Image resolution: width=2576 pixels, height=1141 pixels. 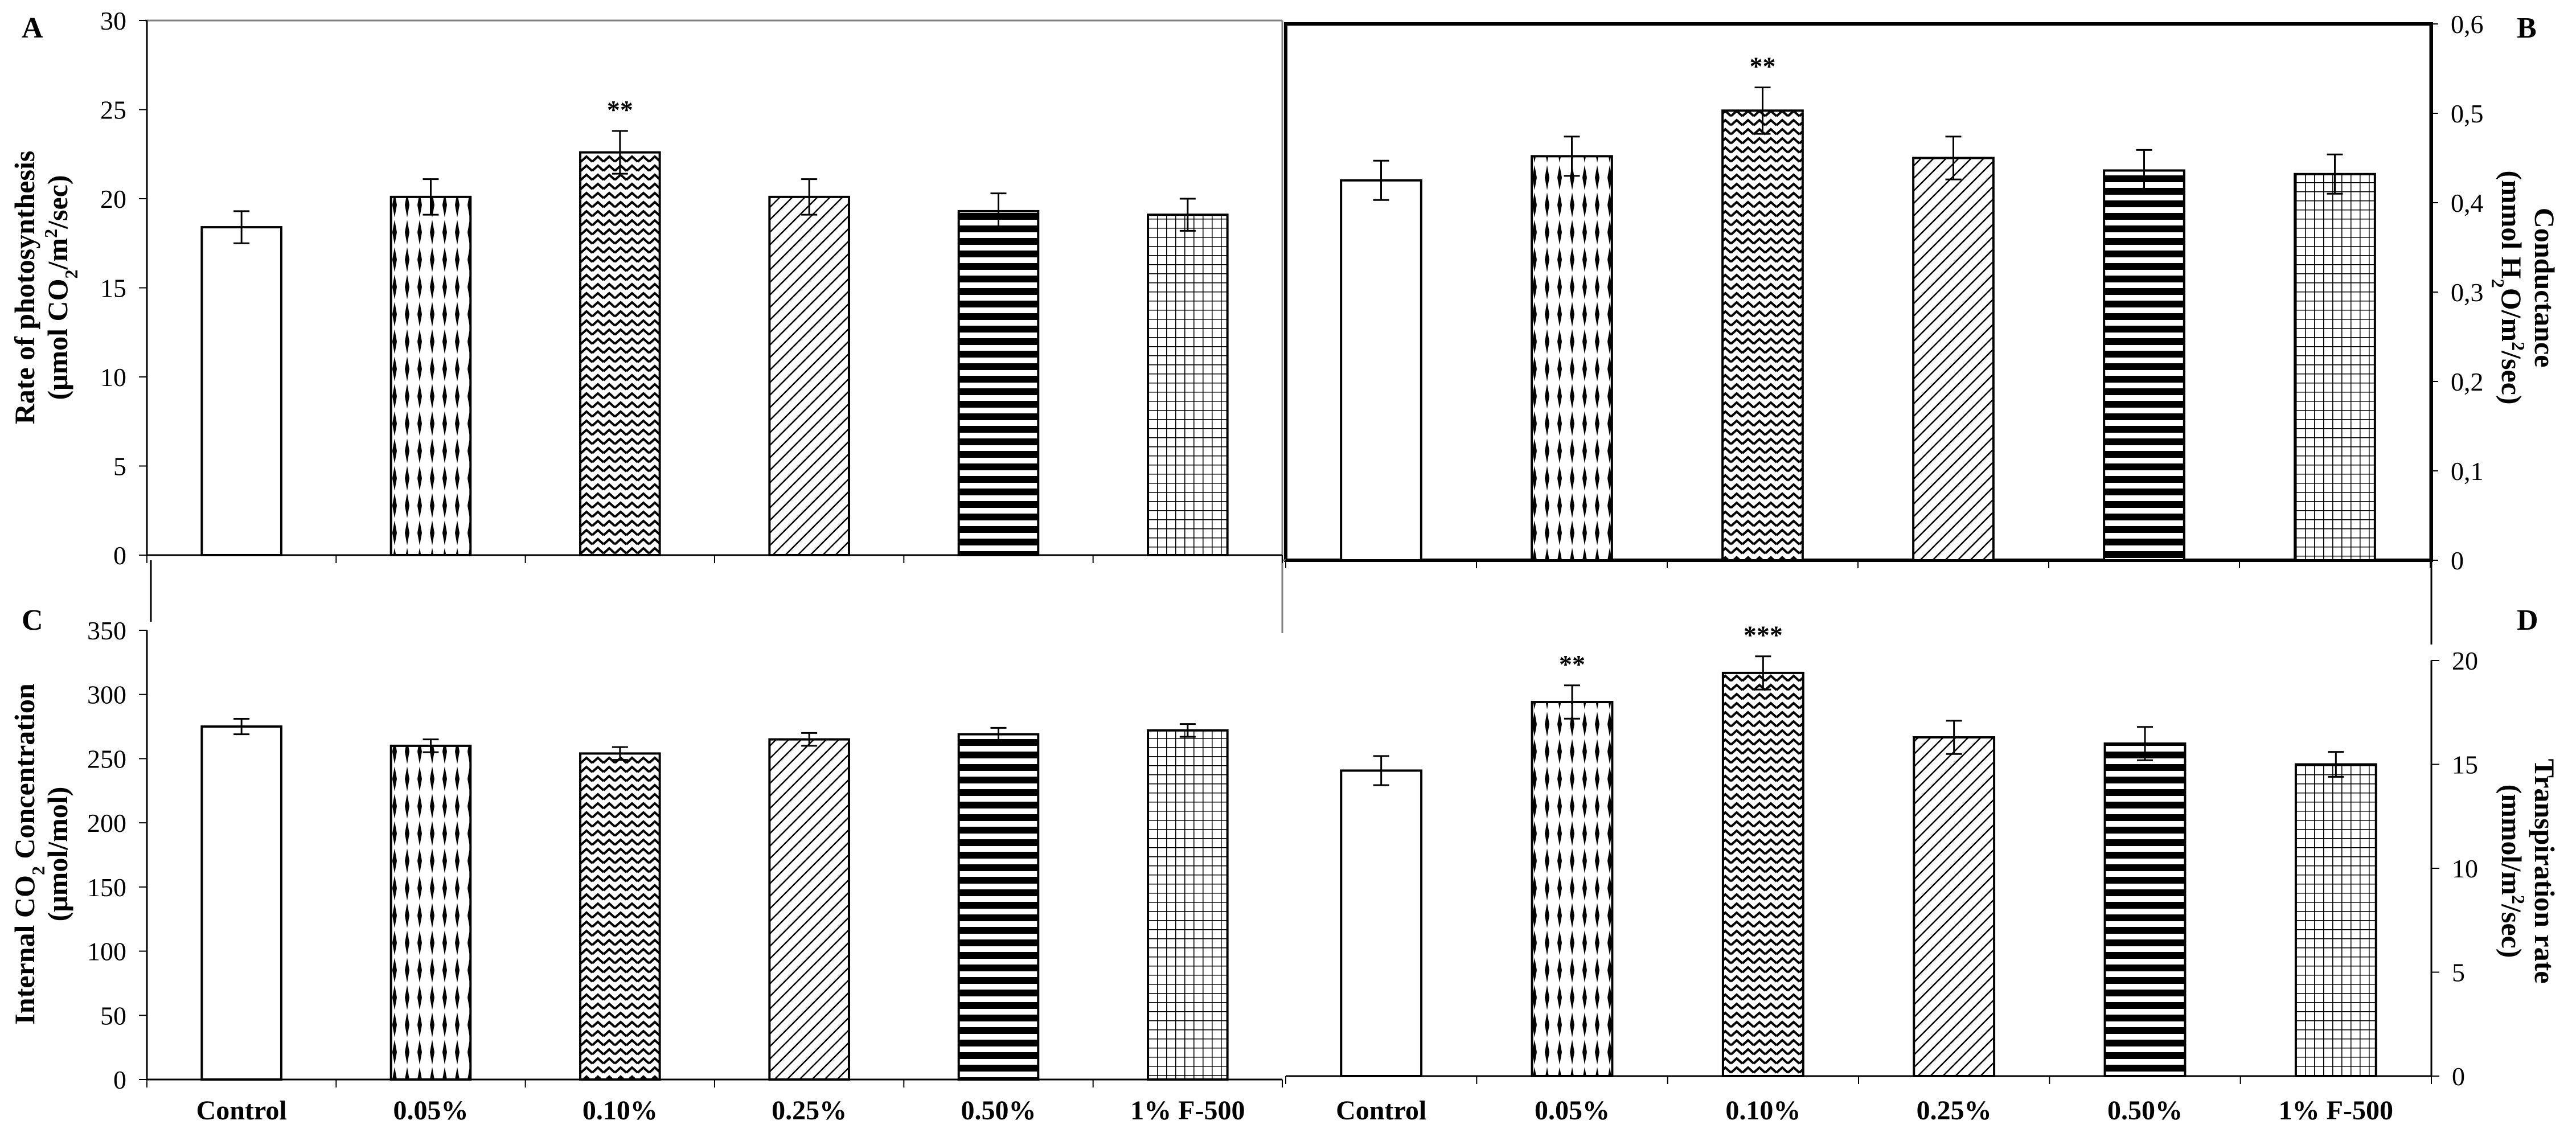 I want to click on y-axis-title: Conductance(mmol H2O/m2/sec), so click(x=2524, y=287).